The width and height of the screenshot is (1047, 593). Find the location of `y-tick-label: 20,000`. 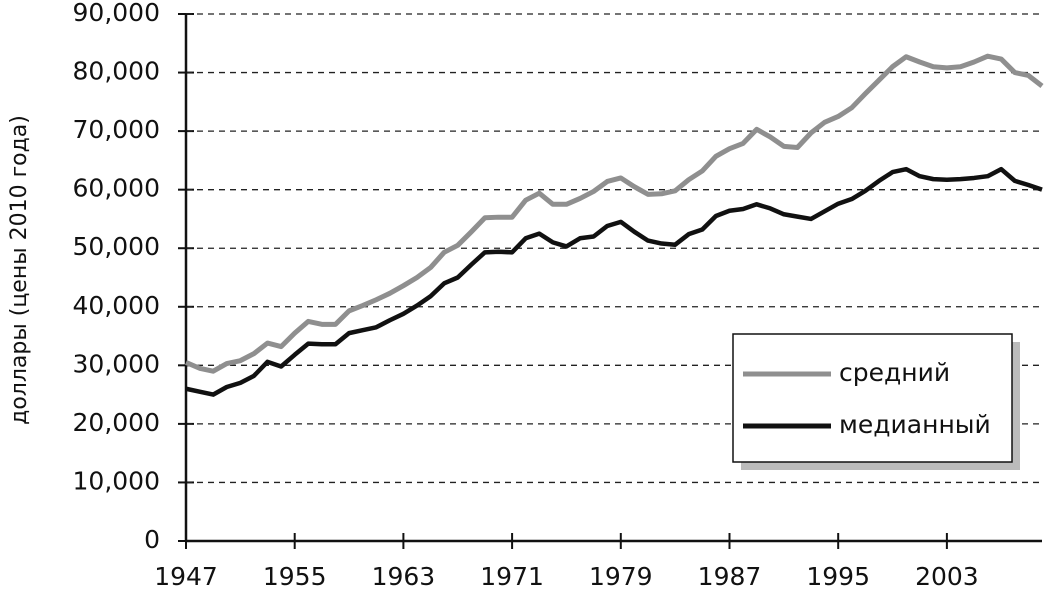

y-tick-label: 20,000 is located at coordinates (116, 422).